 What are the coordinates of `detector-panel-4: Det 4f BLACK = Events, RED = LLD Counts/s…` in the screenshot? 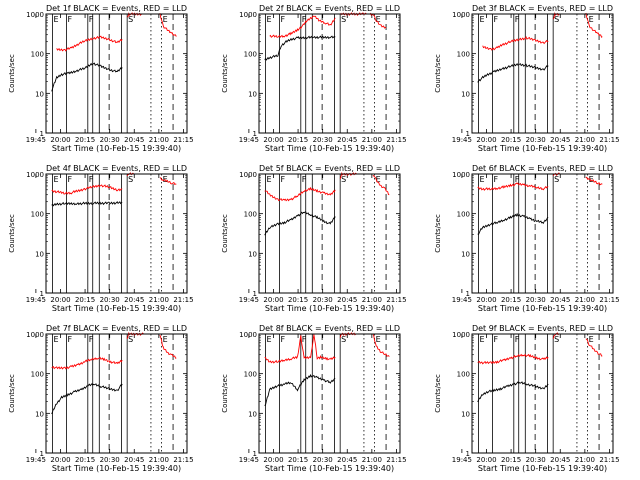 It's located at (101, 238).